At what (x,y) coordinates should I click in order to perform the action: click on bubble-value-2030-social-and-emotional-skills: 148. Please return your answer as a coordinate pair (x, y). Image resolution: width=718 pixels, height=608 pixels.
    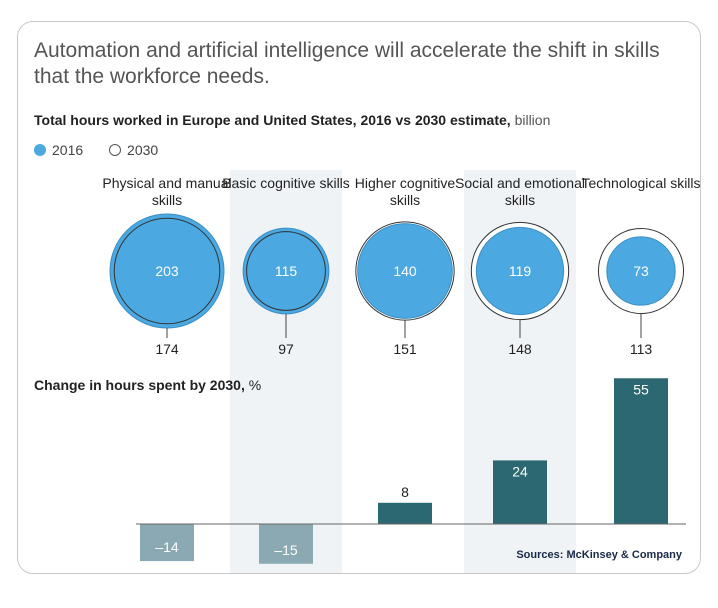
    Looking at the image, I should click on (520, 349).